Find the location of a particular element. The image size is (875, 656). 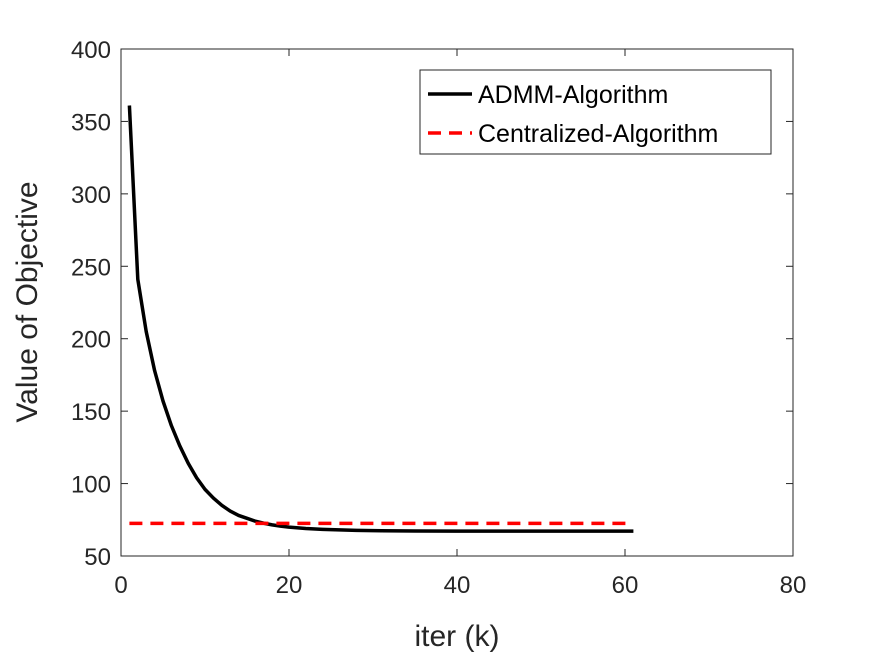

x-tick-label: 40 is located at coordinates (457, 585).